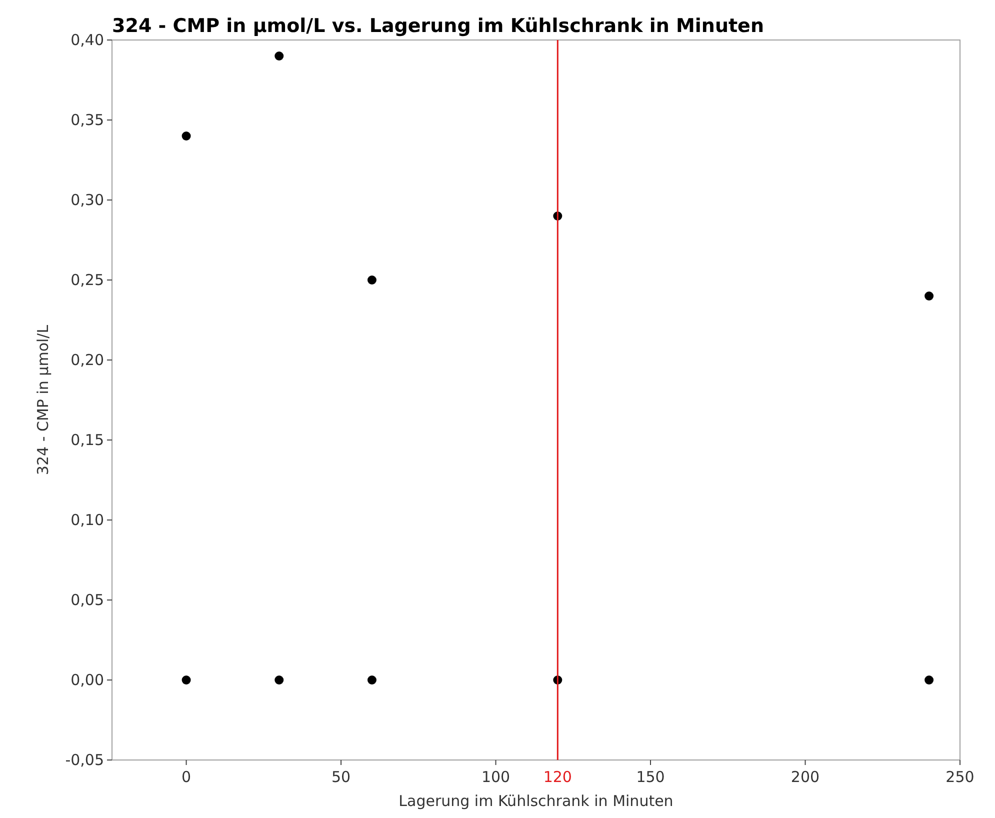  Describe the element at coordinates (43, 400) in the screenshot. I see `y-axis-title: 324 - CMP in µmol/L` at that location.